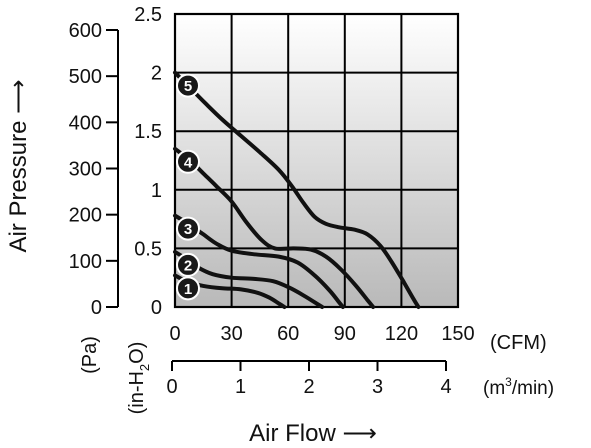 The image size is (591, 448). I want to click on pa-tick-label: 100, so click(85, 262).